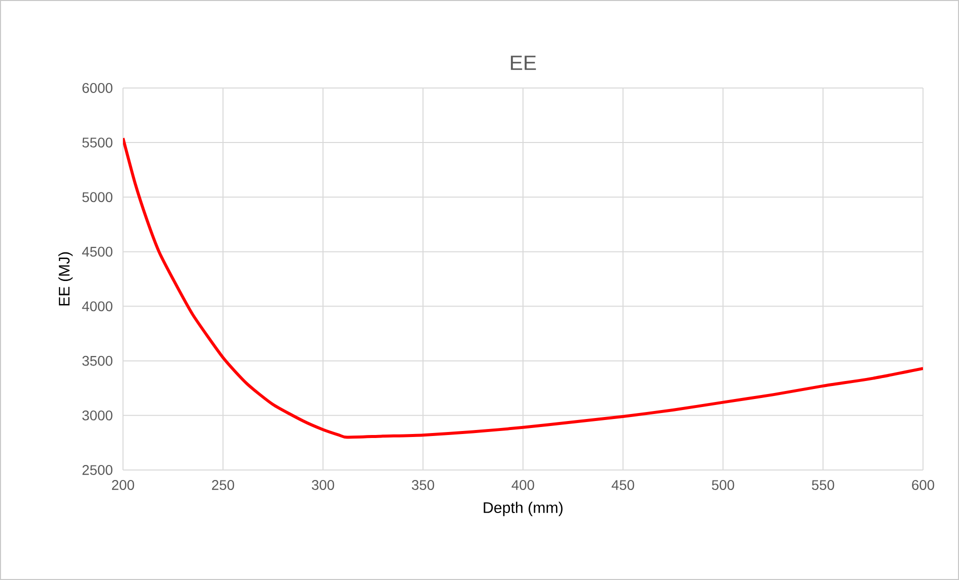  Describe the element at coordinates (65, 279) in the screenshot. I see `y-axis-title: EE (MJ)` at that location.